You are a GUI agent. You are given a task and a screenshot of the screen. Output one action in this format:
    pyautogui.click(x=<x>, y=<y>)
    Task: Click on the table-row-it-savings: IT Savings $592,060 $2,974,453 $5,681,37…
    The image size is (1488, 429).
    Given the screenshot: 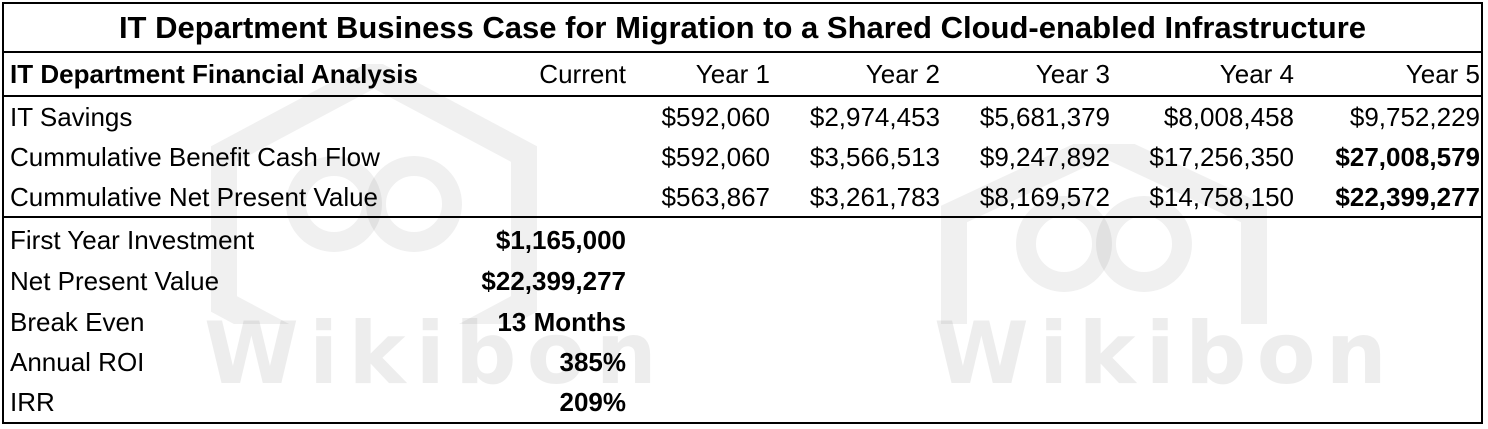 What is the action you would take?
    pyautogui.click(x=742, y=117)
    